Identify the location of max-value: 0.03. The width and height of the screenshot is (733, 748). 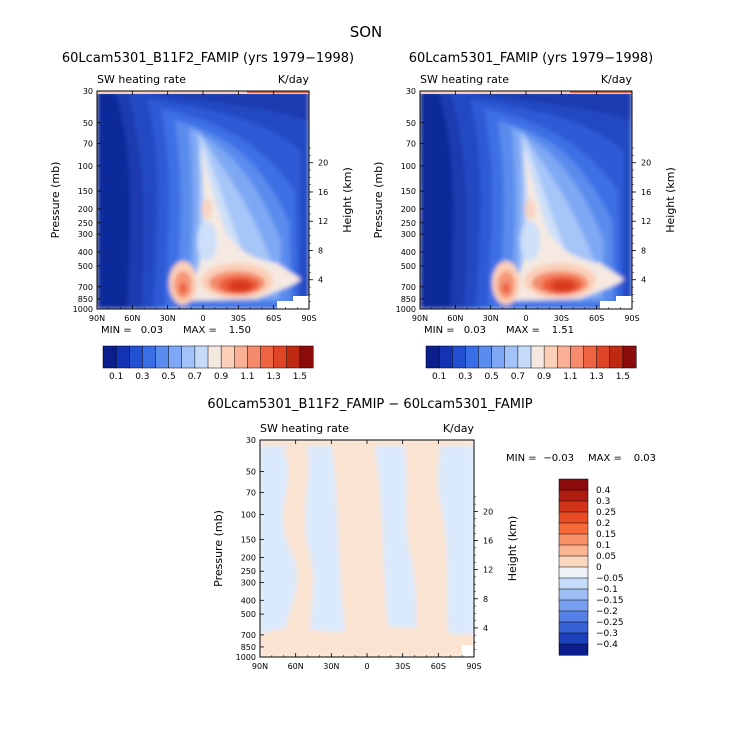
(645, 458).